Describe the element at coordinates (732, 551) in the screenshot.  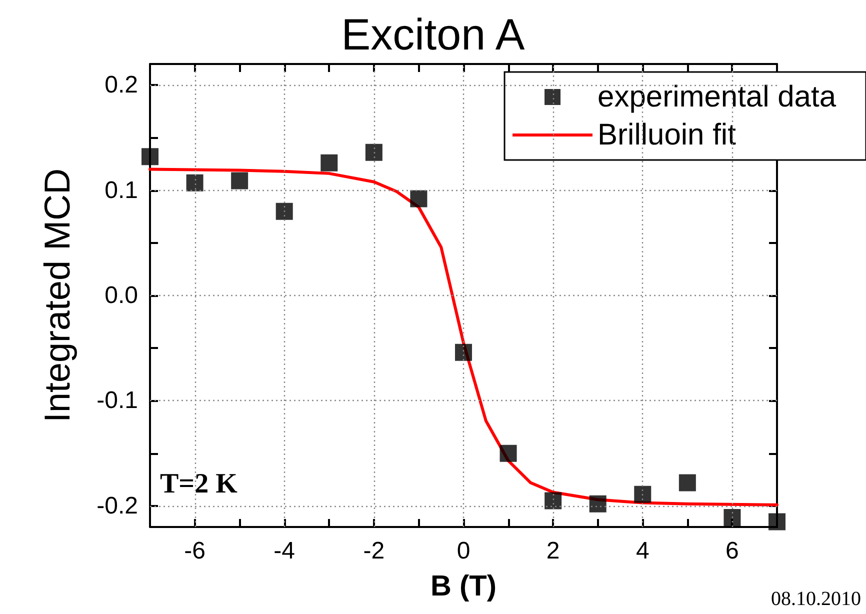
I see `x-tick-label: 6` at that location.